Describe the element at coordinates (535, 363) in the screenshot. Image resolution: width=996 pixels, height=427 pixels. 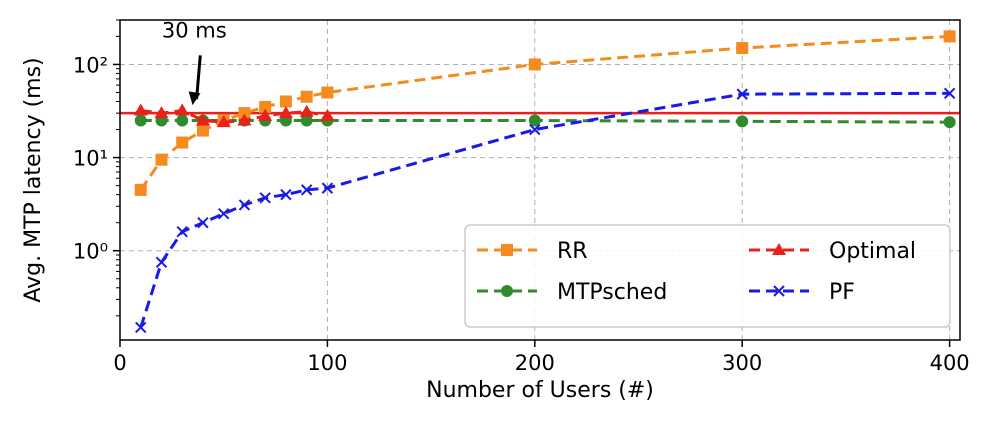
I see `x-tick-label: 200` at that location.